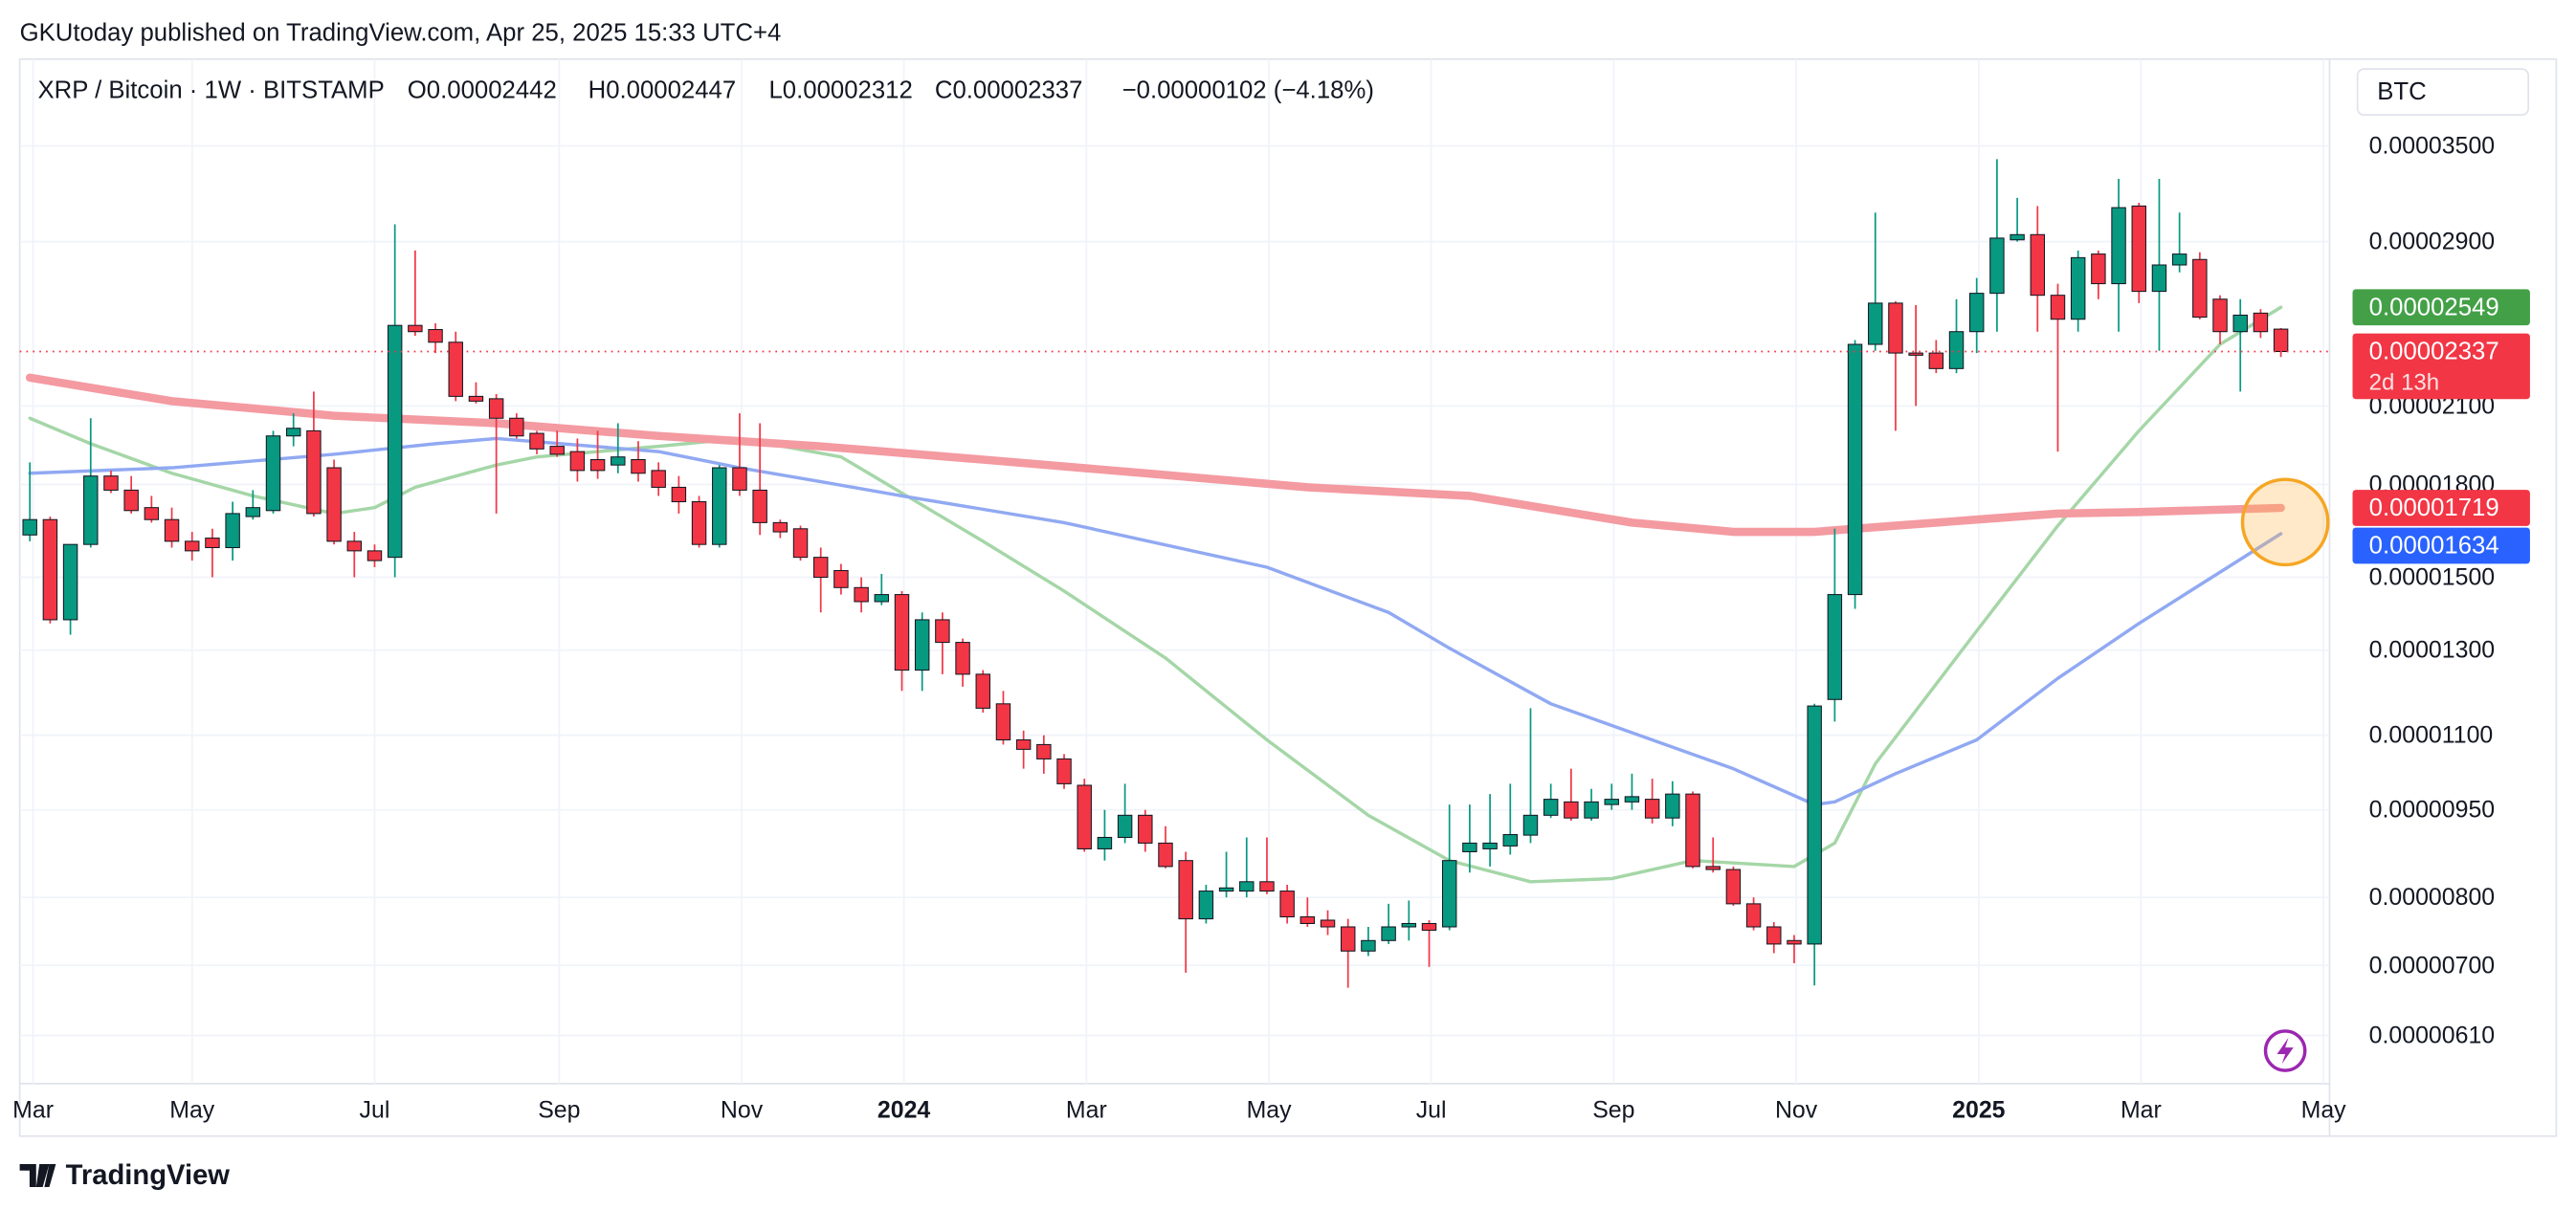  What do you see at coordinates (148, 1175) in the screenshot?
I see `brand-name: TradingView` at bounding box center [148, 1175].